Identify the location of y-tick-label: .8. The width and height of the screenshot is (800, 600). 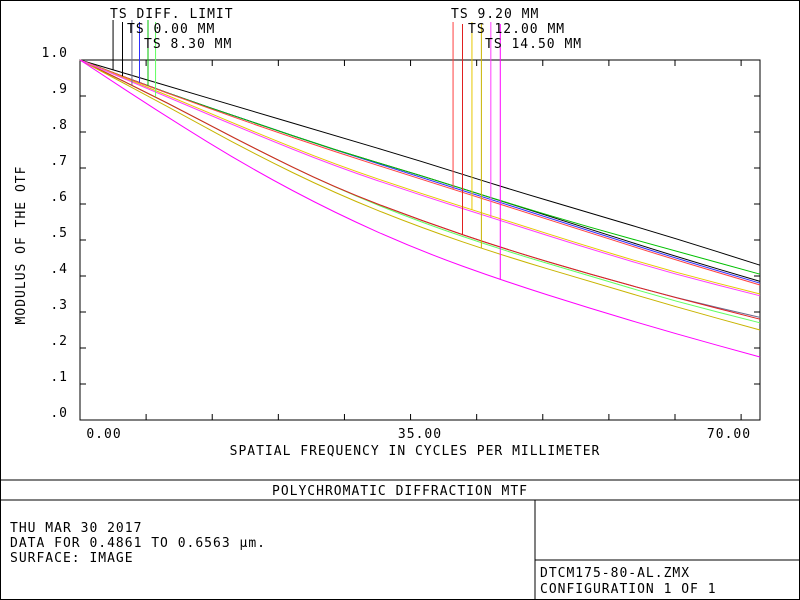
(59, 125).